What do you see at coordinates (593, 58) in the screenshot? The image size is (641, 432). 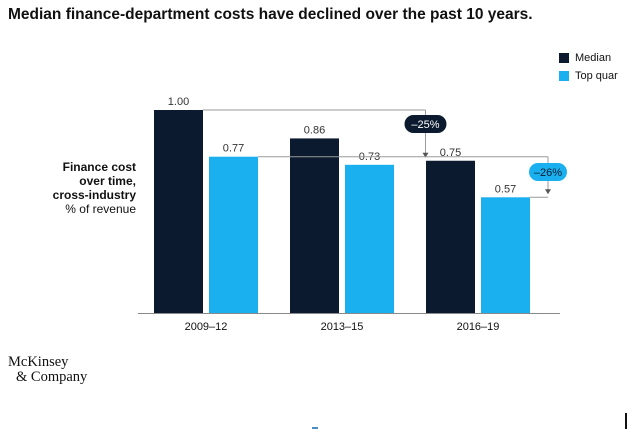 I see `legend-label-median: Median` at bounding box center [593, 58].